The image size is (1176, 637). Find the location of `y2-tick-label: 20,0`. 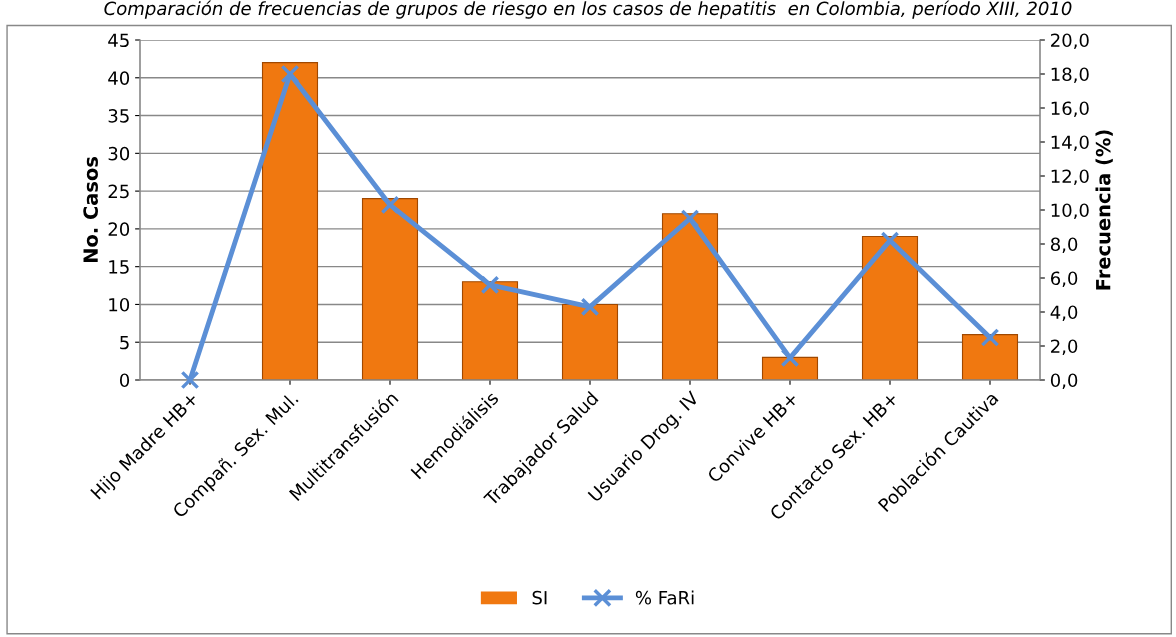

y2-tick-label: 20,0 is located at coordinates (1070, 41).